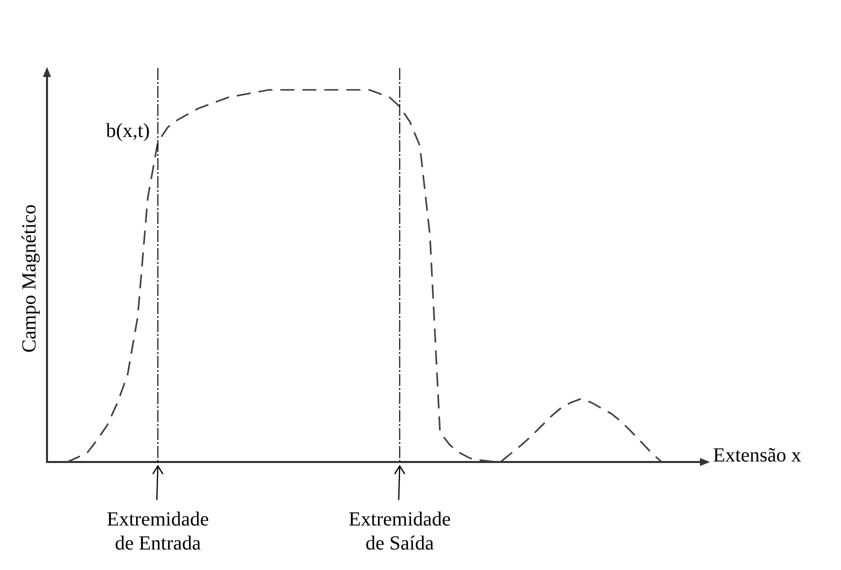 The width and height of the screenshot is (841, 570). Describe the element at coordinates (158, 531) in the screenshot. I see `x-tick-label: Extremidade de Entrada` at that location.